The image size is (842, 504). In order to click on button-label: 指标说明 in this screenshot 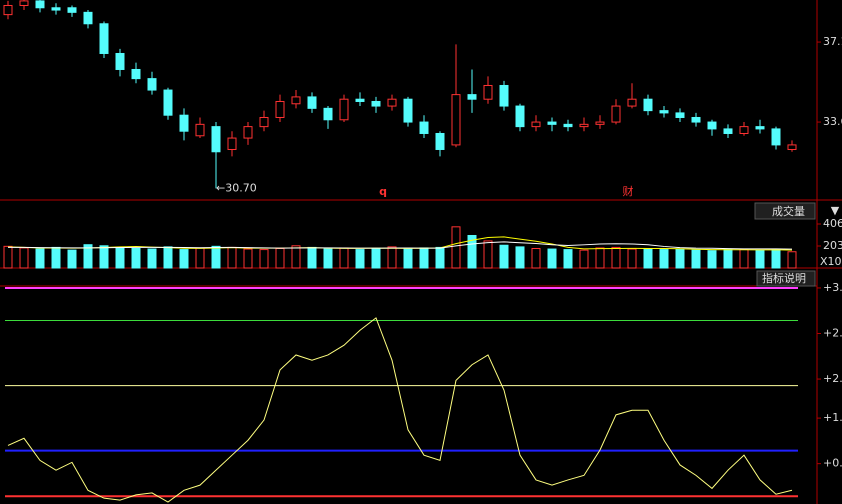, I will do `click(784, 278)`.